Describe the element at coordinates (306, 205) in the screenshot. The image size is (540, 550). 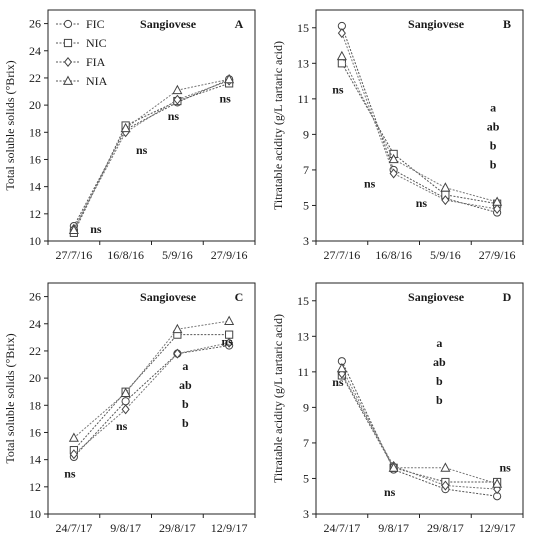
I see `y-tick-label: 5` at that location.